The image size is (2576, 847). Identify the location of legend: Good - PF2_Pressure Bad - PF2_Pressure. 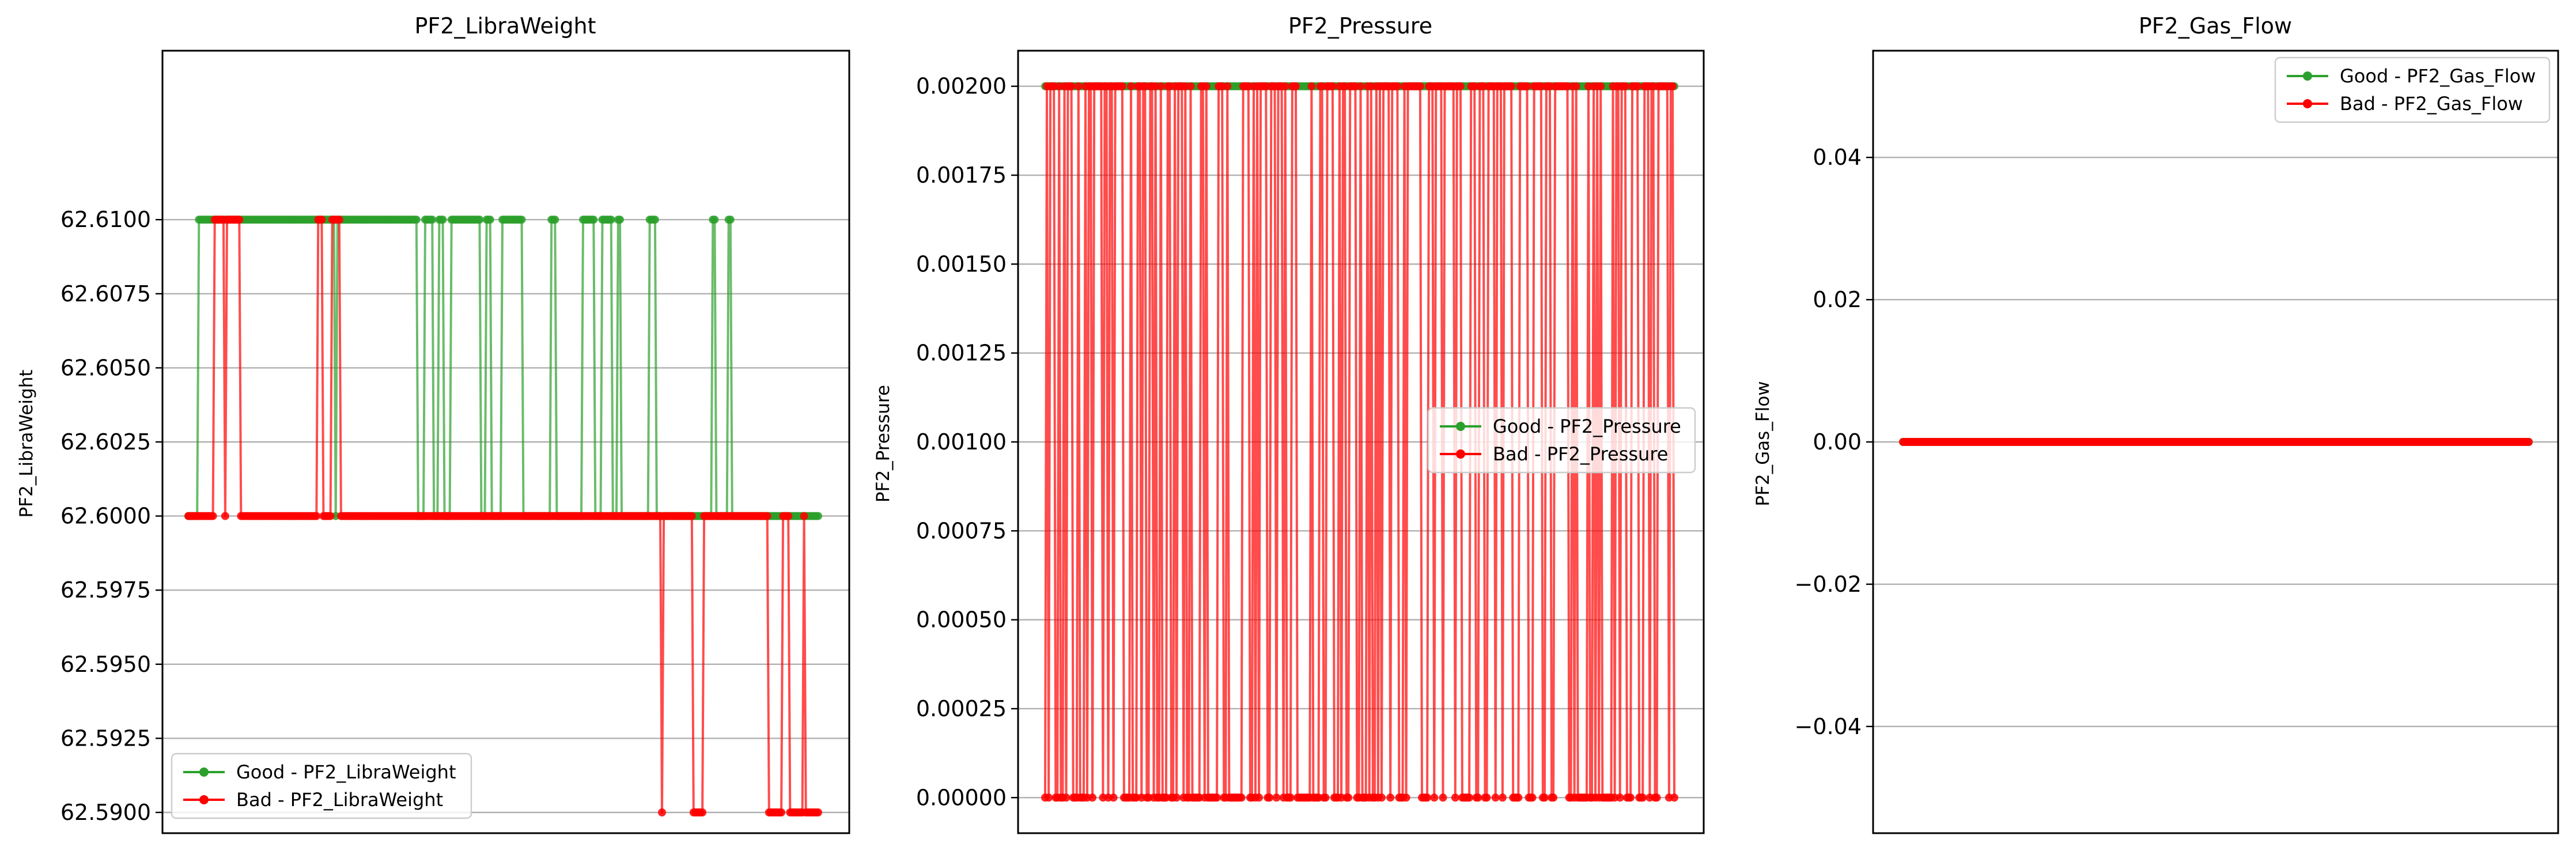
(1561, 440).